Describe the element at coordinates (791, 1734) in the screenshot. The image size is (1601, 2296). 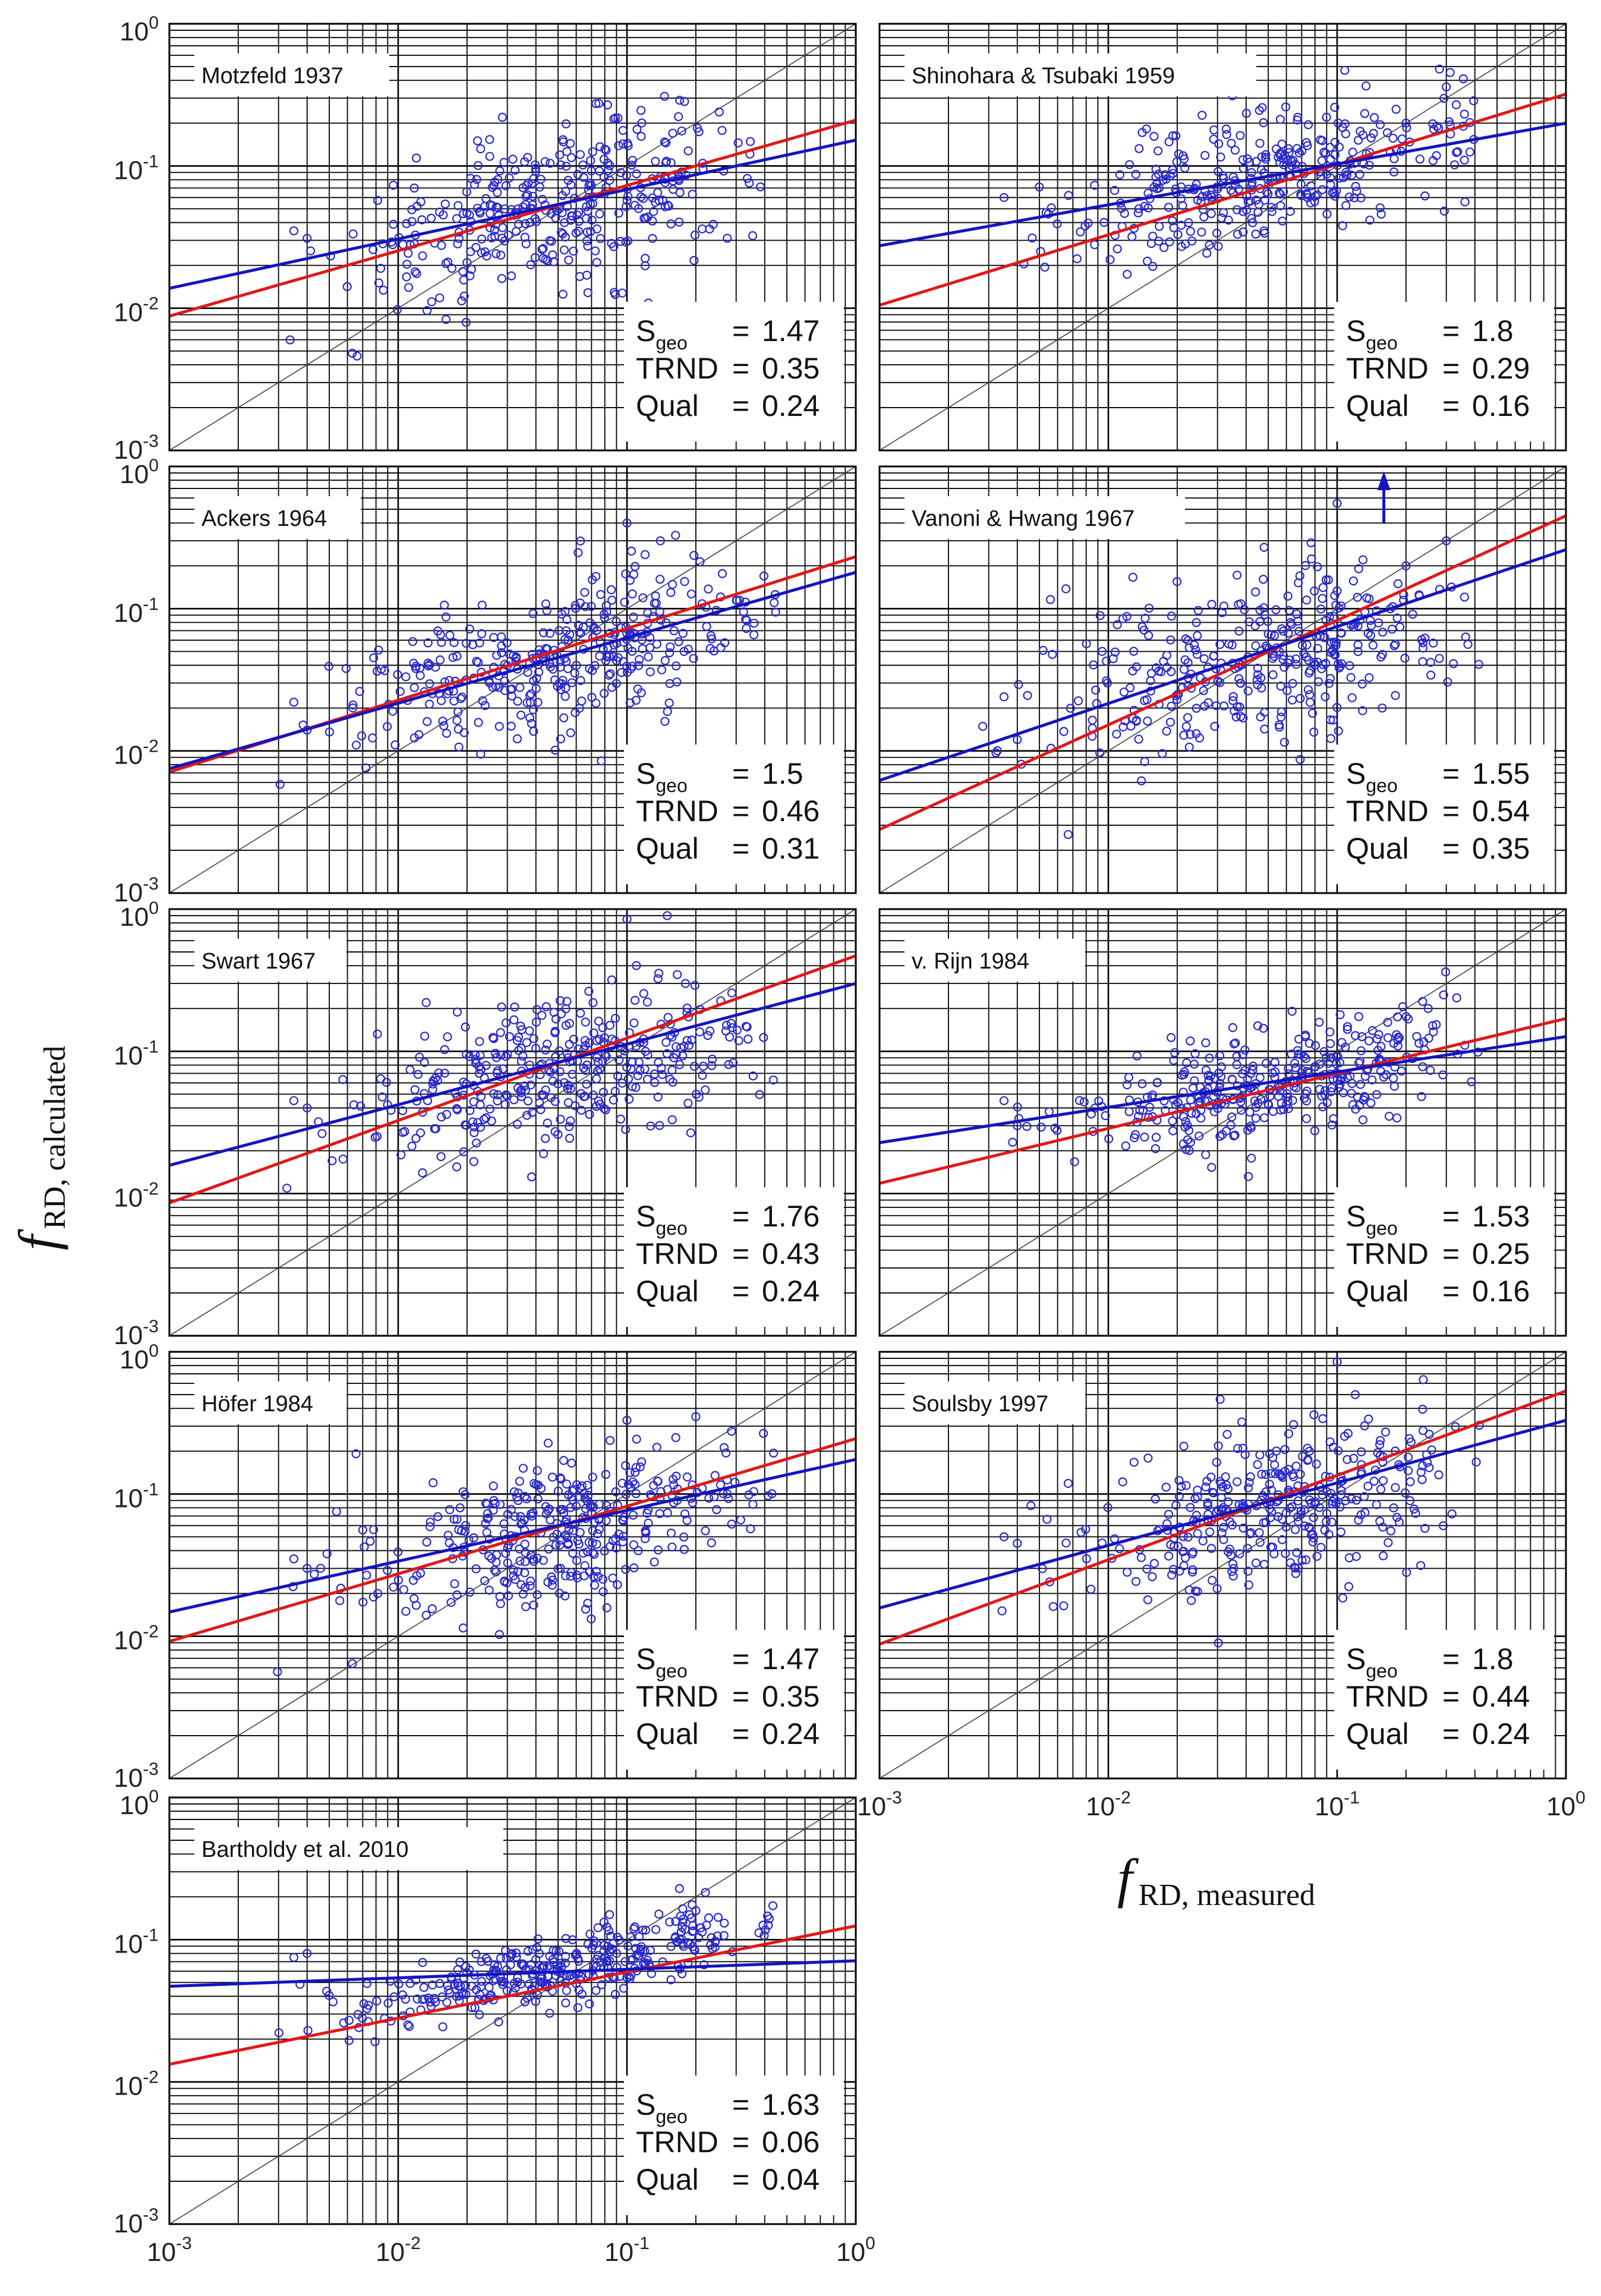
I see `stat-value: 0.24` at that location.